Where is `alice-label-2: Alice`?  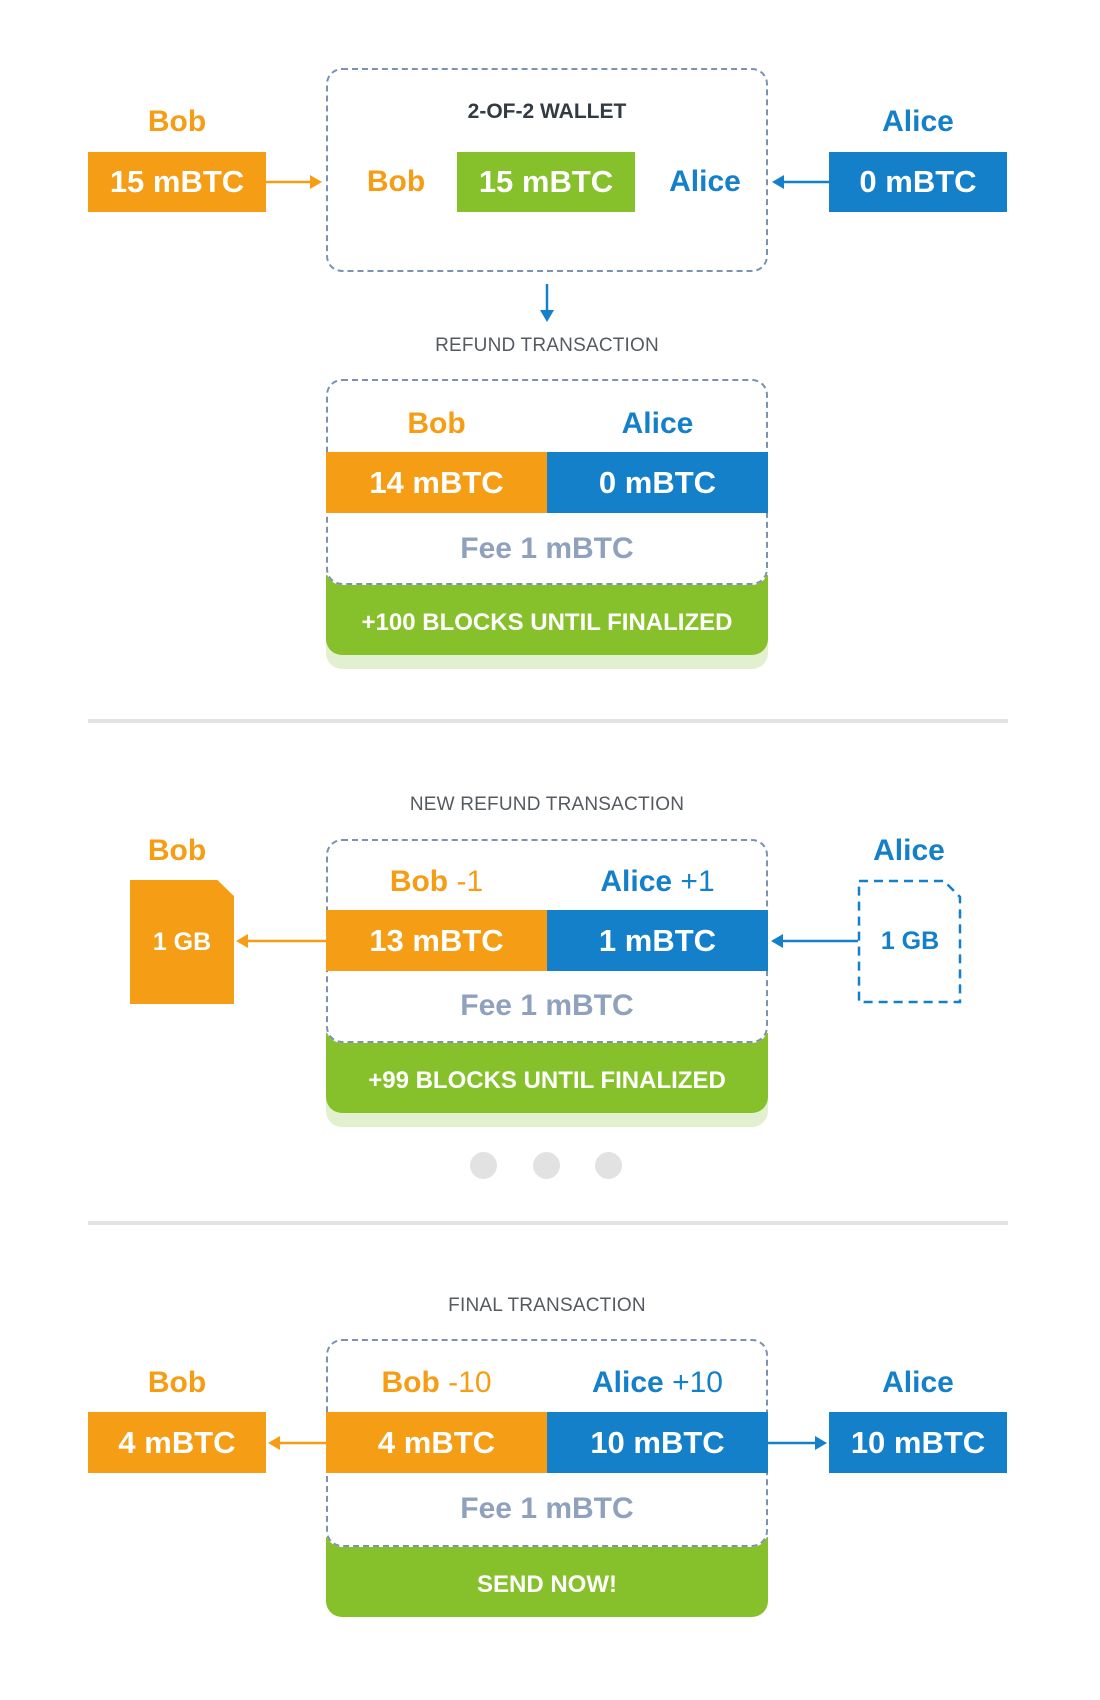 alice-label-2: Alice is located at coordinates (909, 850).